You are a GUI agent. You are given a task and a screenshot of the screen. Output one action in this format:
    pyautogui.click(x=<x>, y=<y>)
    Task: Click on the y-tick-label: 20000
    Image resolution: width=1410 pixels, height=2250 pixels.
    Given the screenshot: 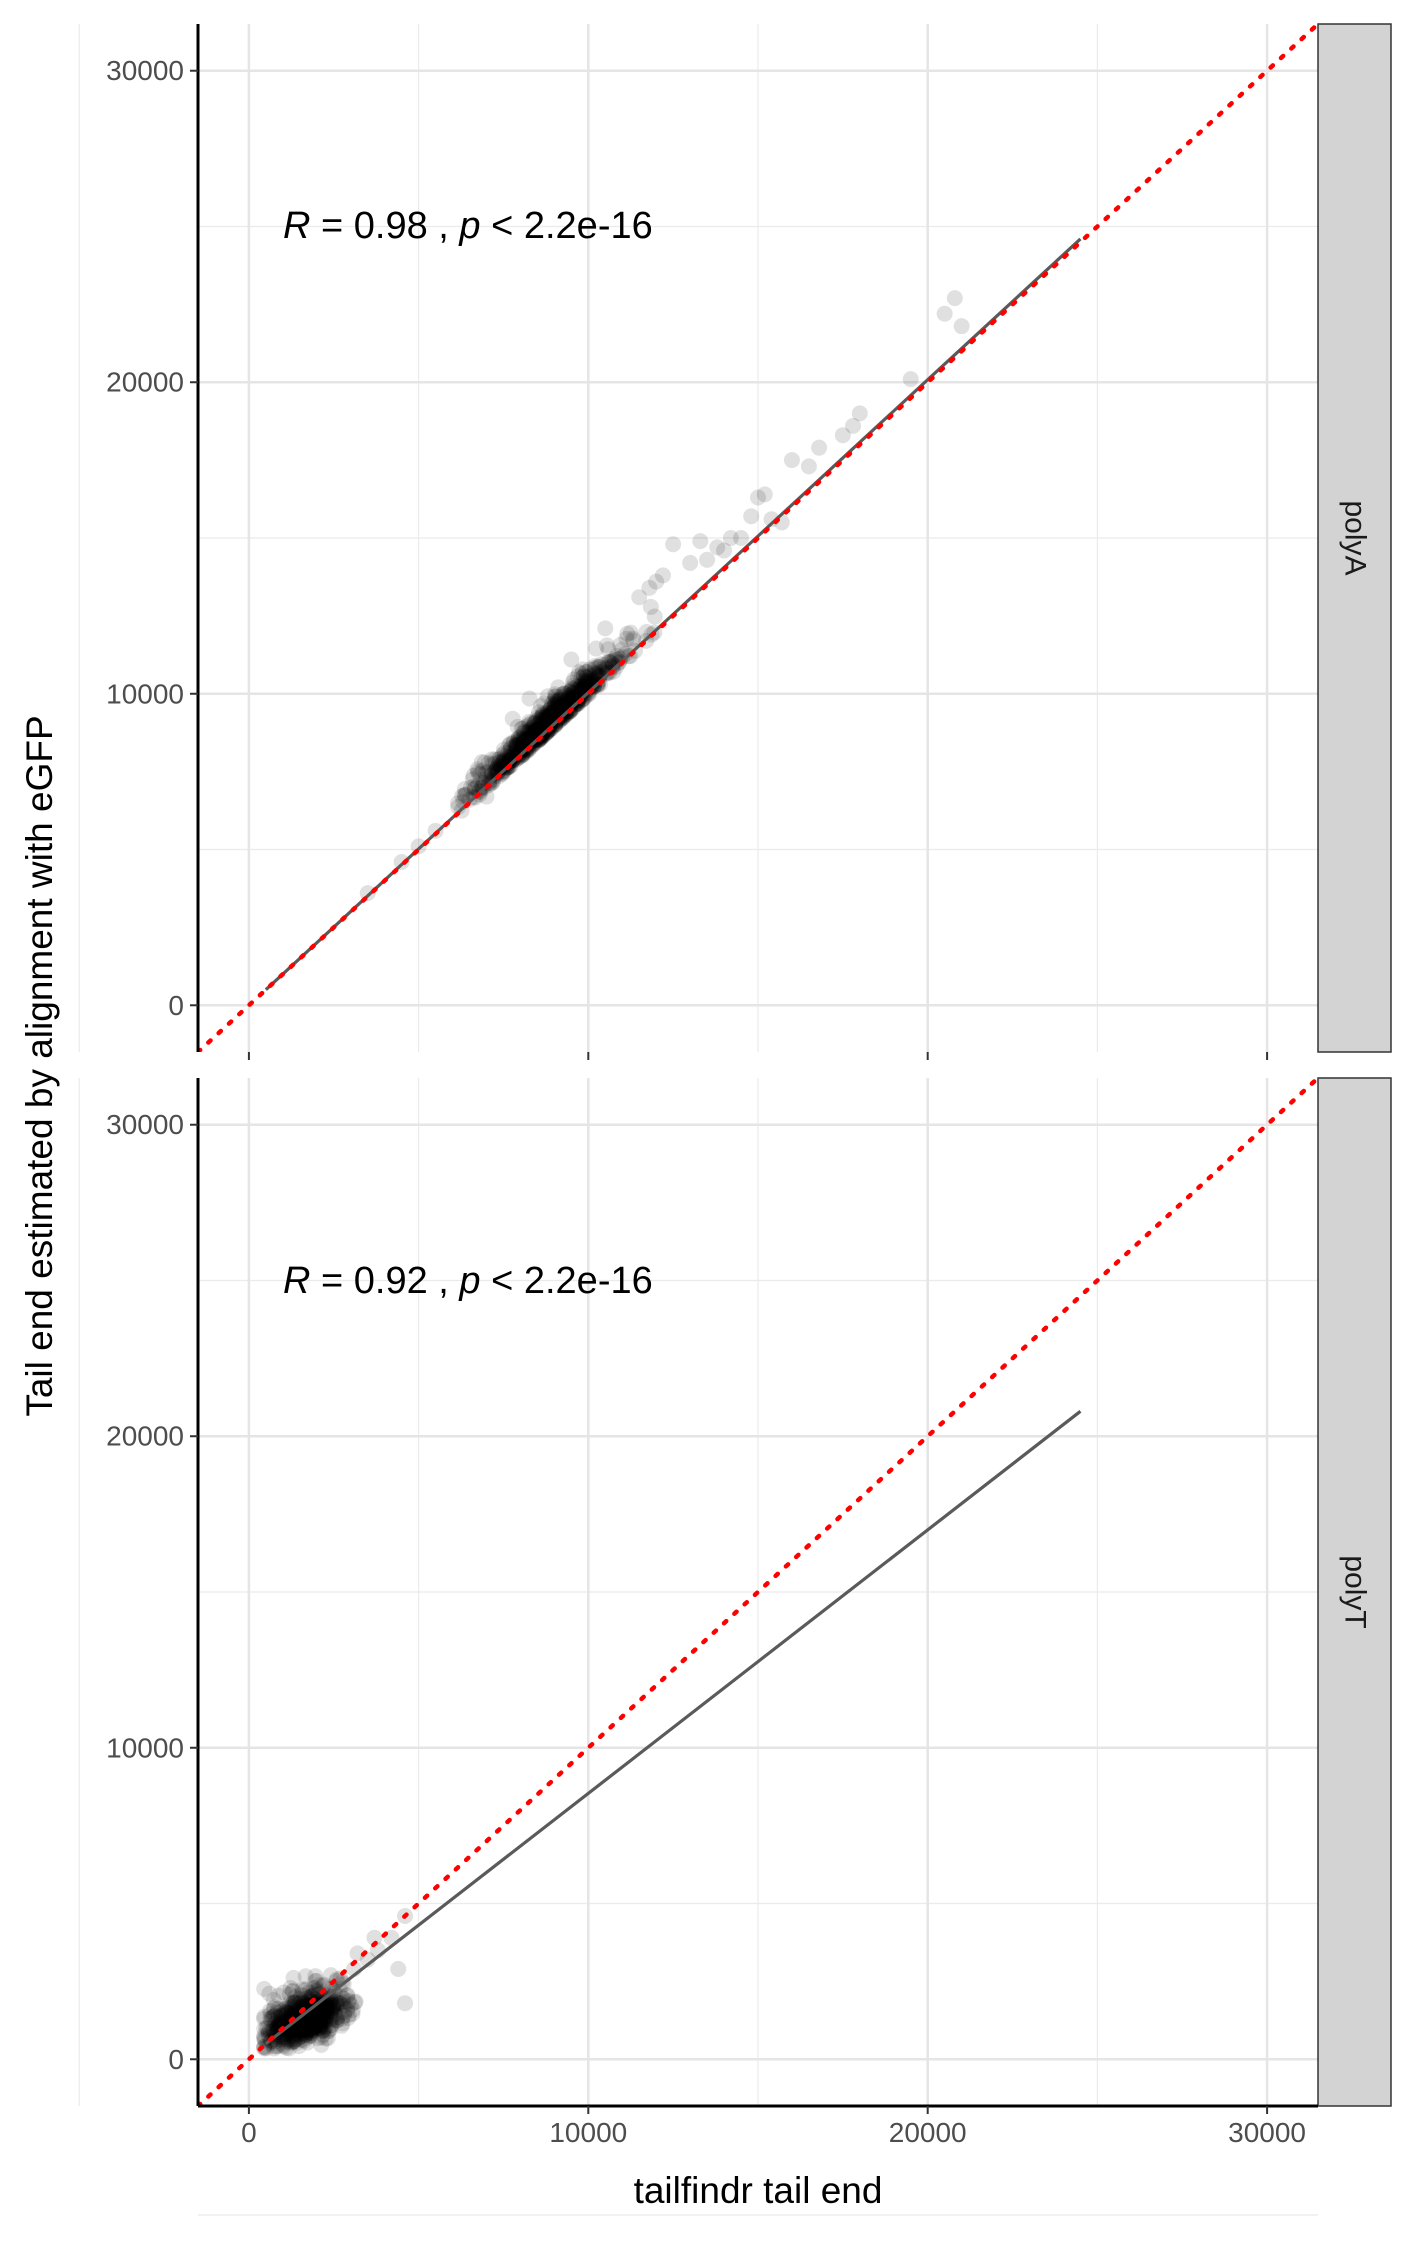 What is the action you would take?
    pyautogui.click(x=145, y=1436)
    